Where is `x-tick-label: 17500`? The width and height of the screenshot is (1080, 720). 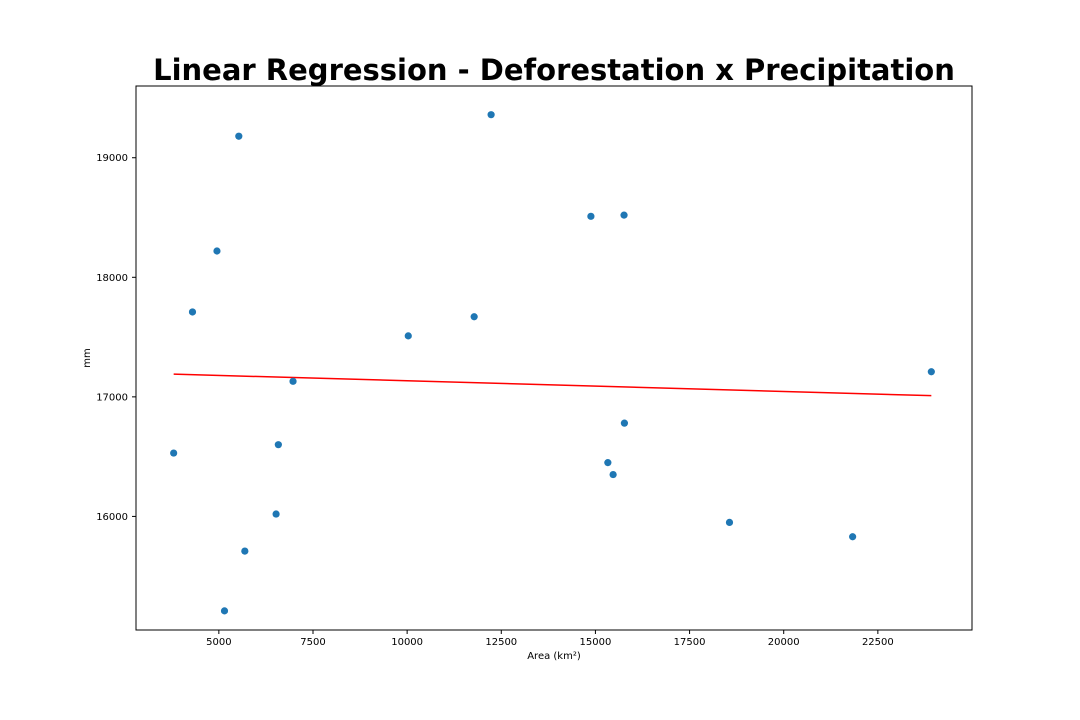 x-tick-label: 17500 is located at coordinates (690, 642).